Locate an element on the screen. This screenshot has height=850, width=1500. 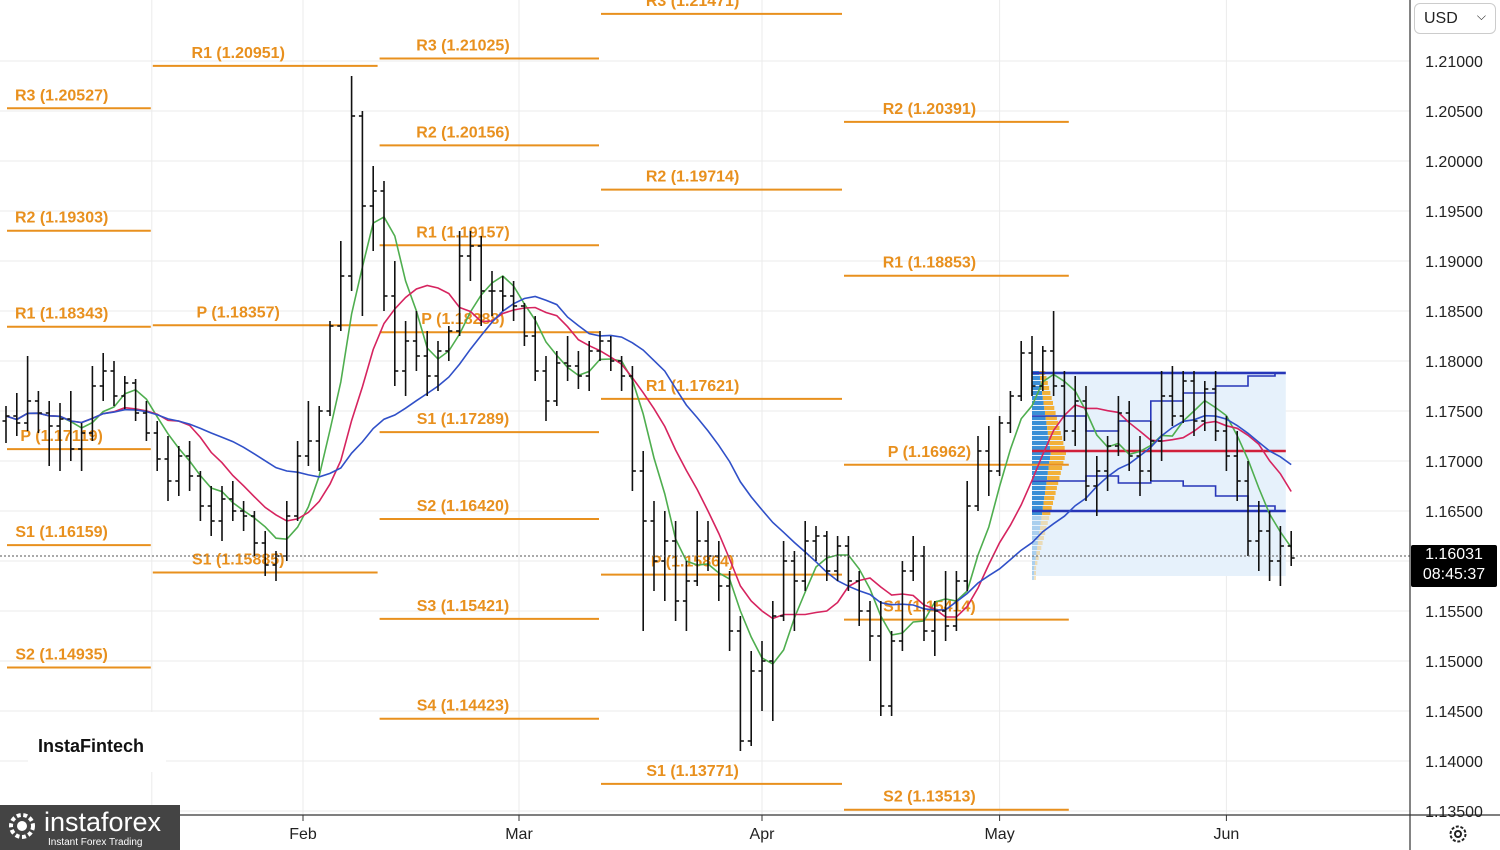
pivot-label-s4: S4 (1.14423) is located at coordinates (463, 706).